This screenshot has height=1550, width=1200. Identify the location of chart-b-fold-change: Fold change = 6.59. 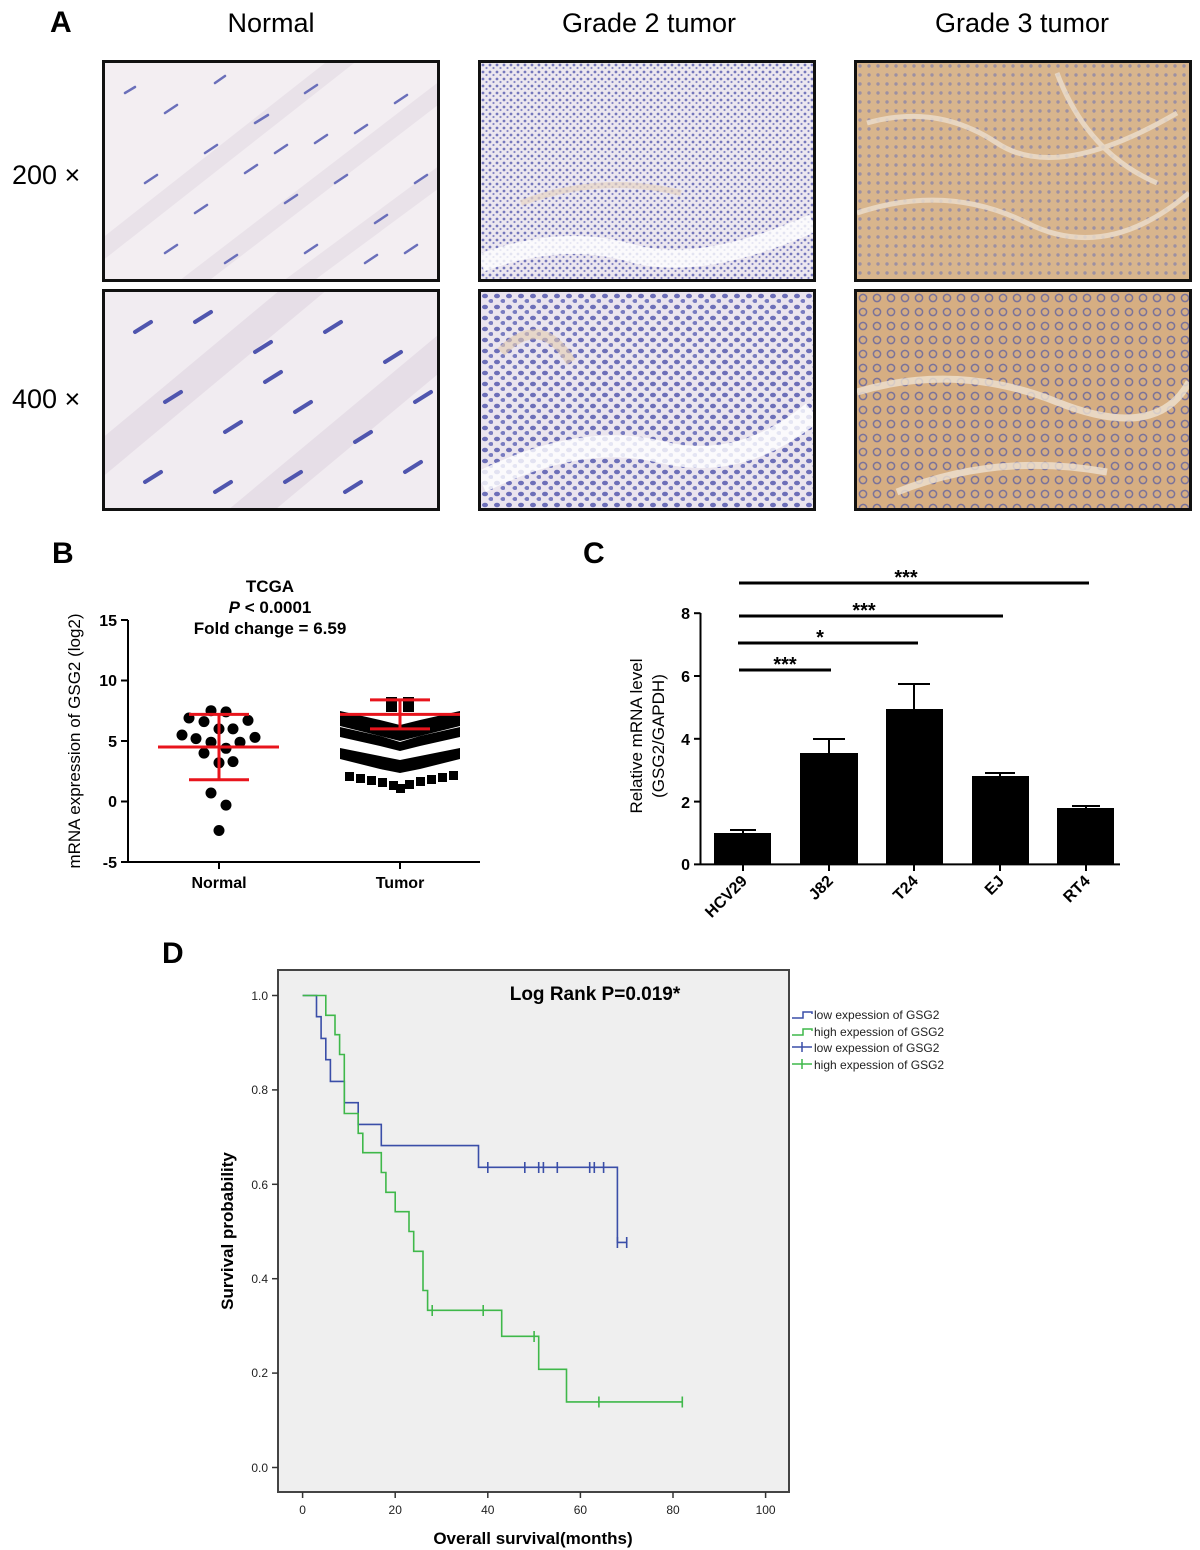
(270, 628).